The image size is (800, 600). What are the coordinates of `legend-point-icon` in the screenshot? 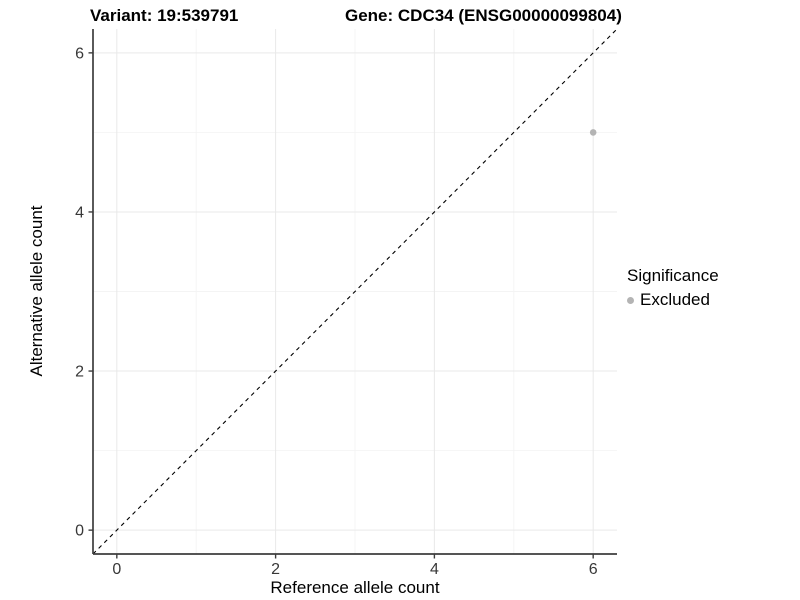 It's located at (630, 300).